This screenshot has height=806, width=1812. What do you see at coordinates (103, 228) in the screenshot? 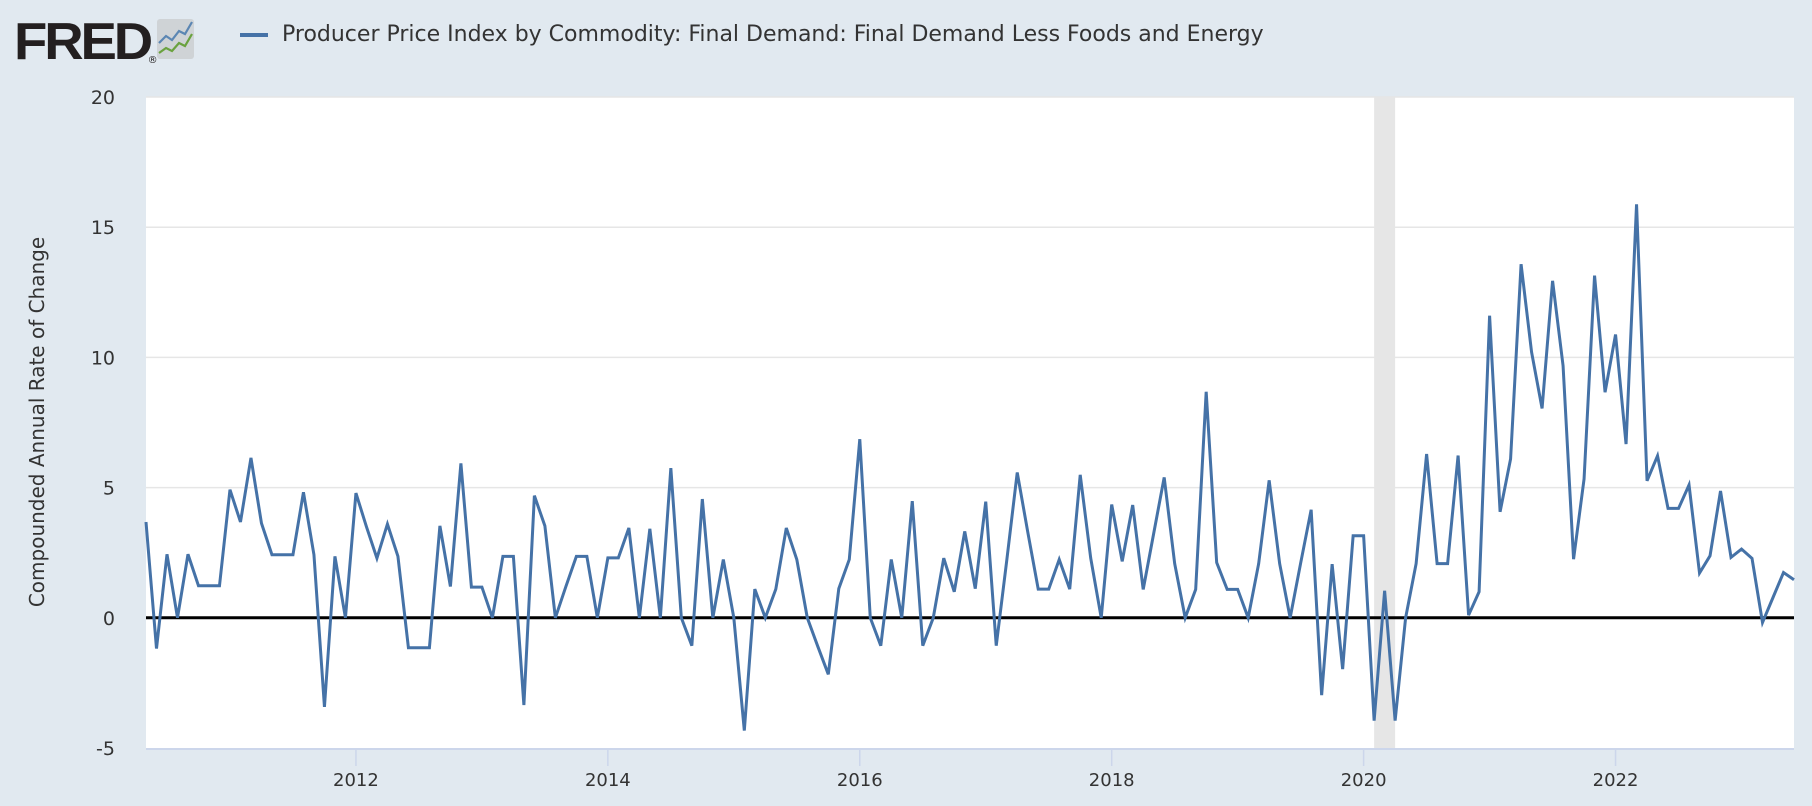
I see `y-tick-label: 15` at bounding box center [103, 228].